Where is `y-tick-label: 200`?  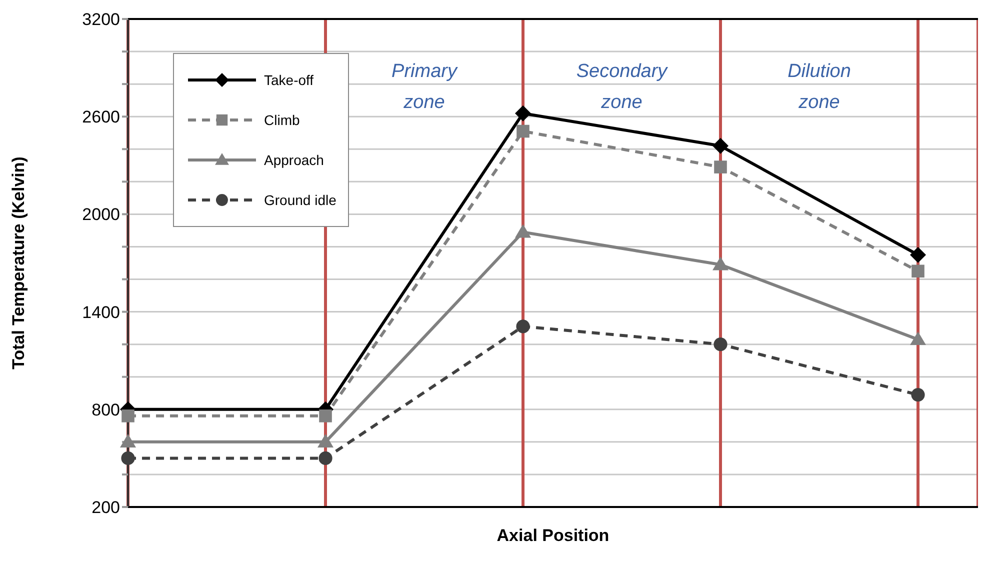
y-tick-label: 200 is located at coordinates (106, 508).